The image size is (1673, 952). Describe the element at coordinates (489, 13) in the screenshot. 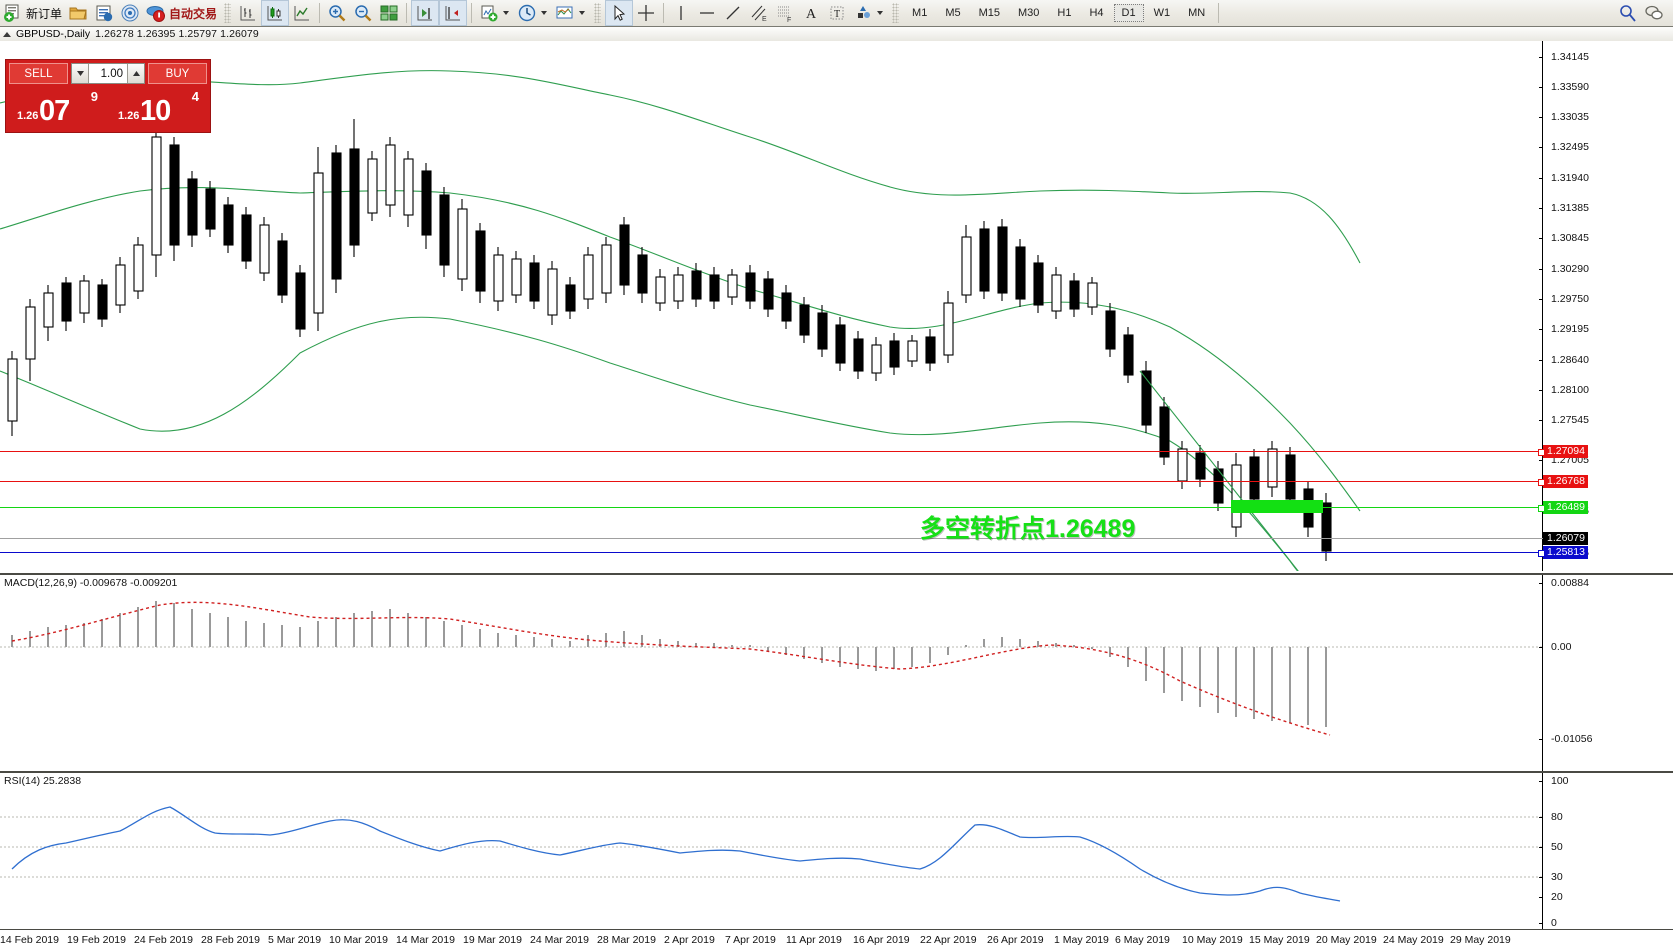

I see `indicators-icon` at that location.